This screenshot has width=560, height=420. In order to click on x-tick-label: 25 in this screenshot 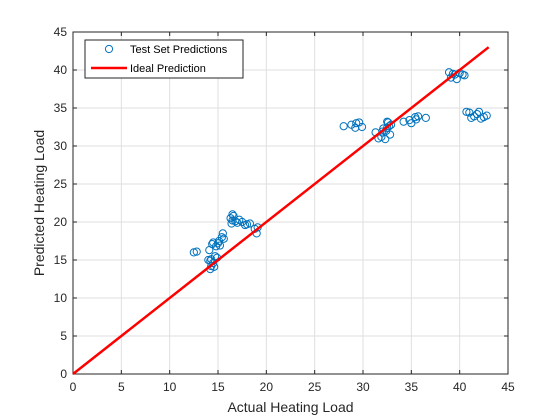, I will do `click(315, 387)`.